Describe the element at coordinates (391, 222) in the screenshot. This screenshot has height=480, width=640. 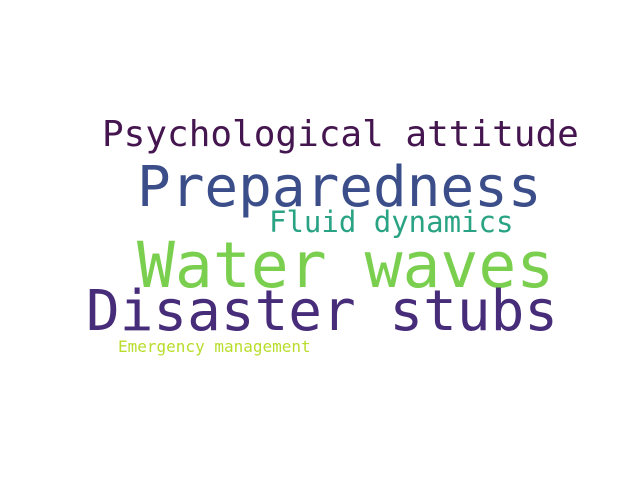
I see `word-fluid-dynamics: Fluid dynamics` at that location.